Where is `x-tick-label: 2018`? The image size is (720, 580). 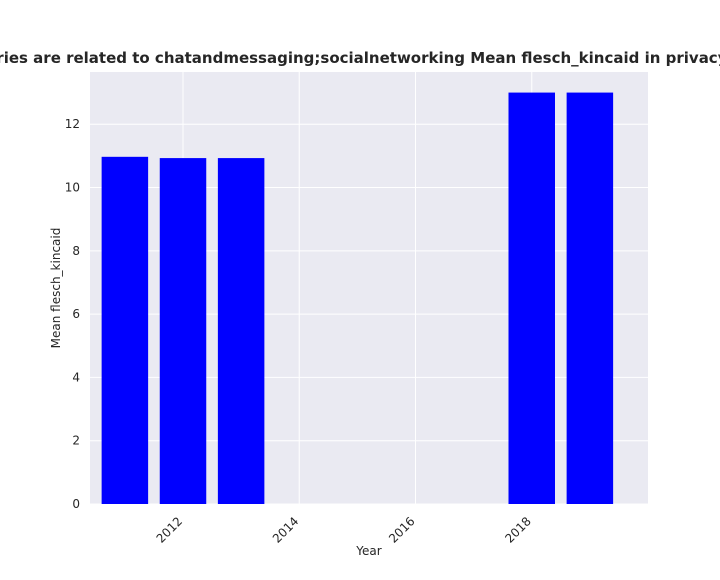 x-tick-label: 2018 is located at coordinates (517, 529).